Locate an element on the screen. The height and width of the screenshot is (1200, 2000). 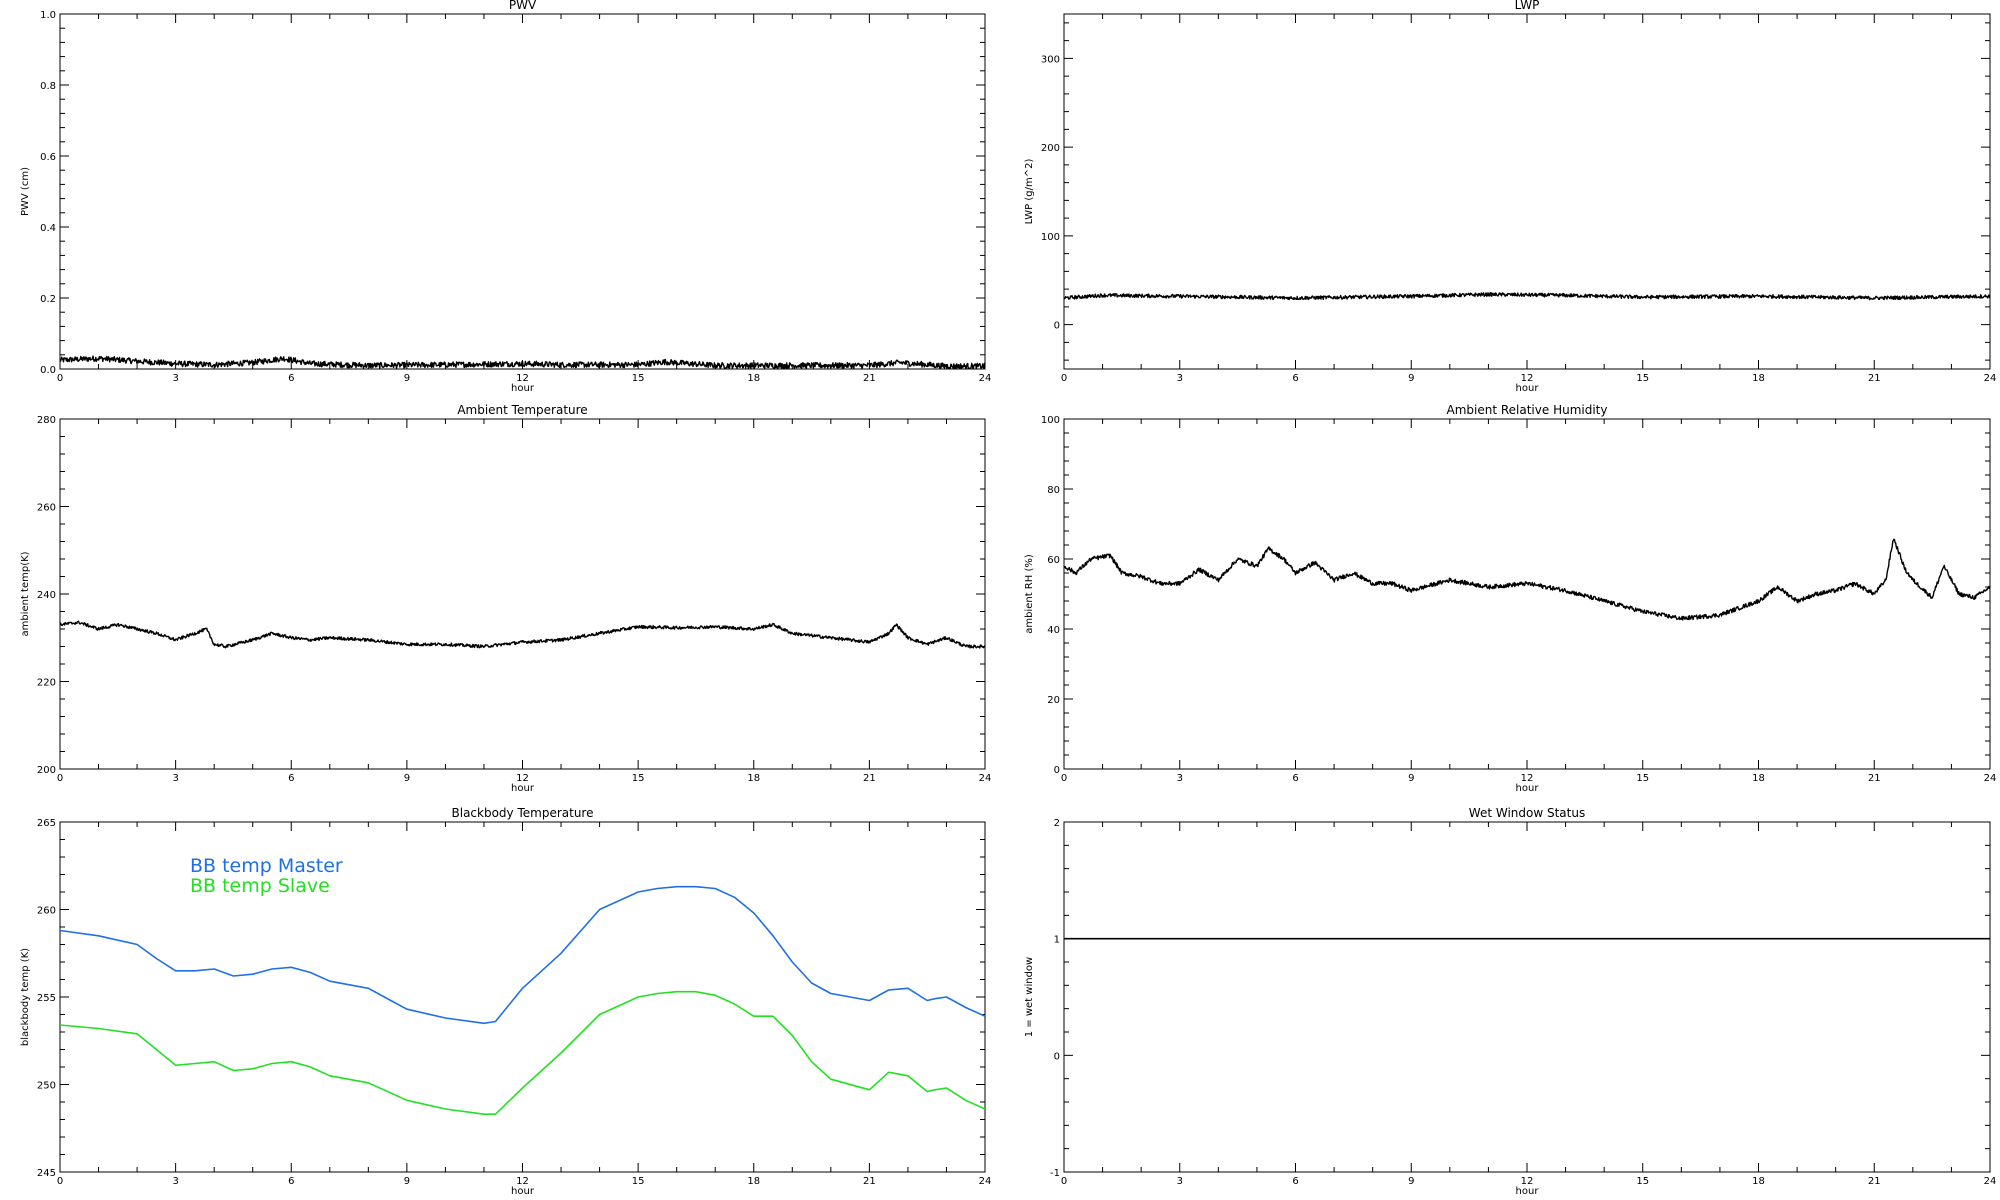
y-axis-label: PWV (cm) is located at coordinates (25, 191).